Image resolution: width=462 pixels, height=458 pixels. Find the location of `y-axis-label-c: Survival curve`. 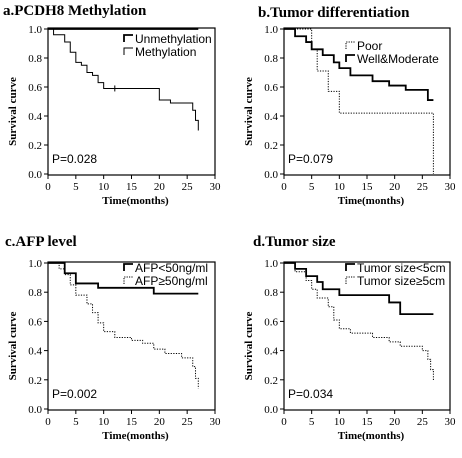

y-axis-label-c: Survival curve is located at coordinates (13, 346).